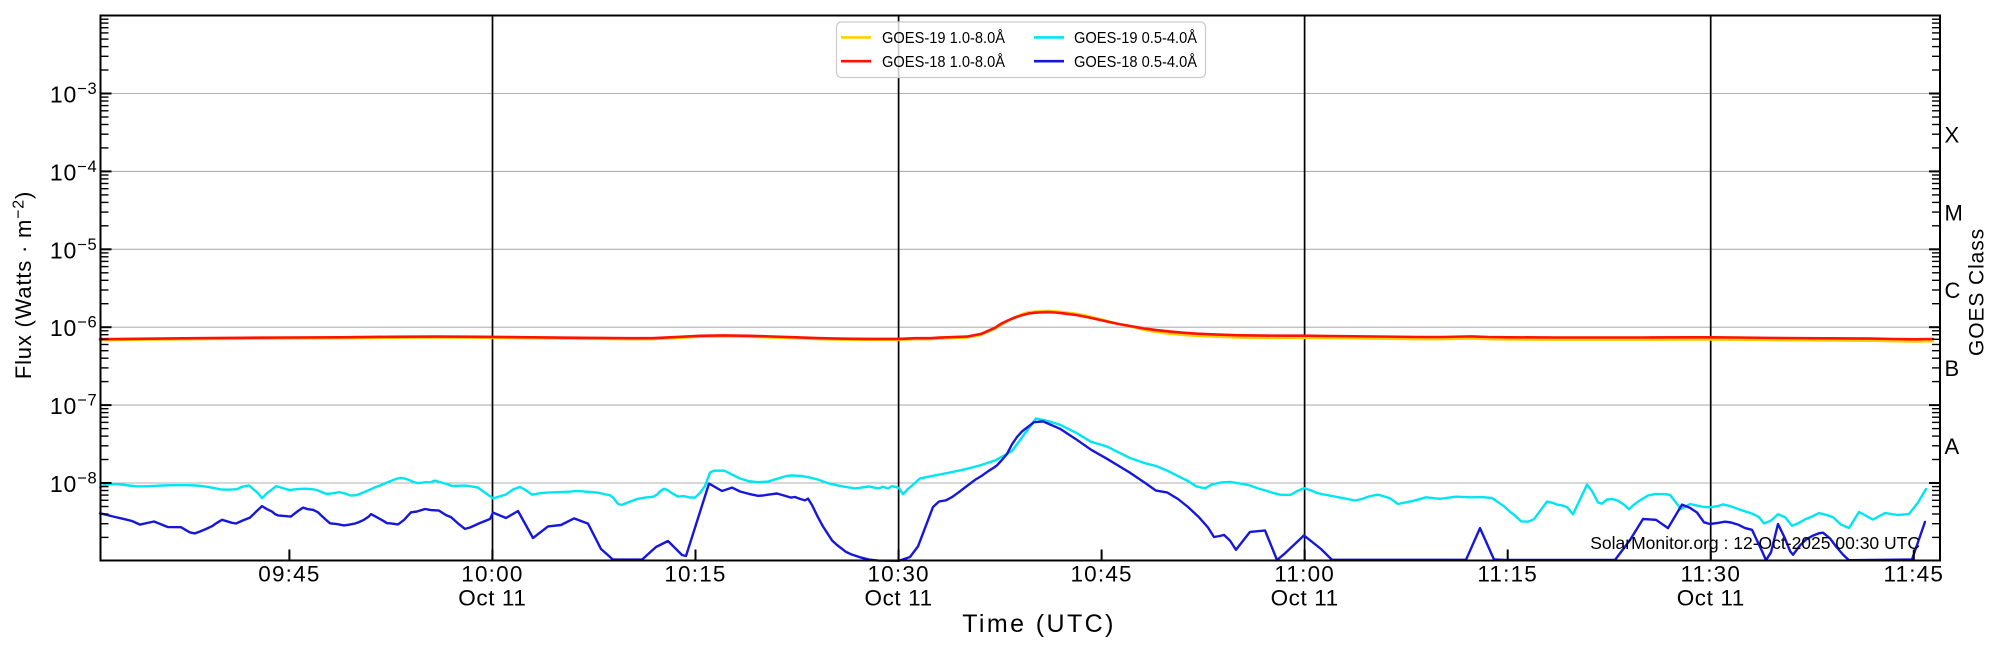 The height and width of the screenshot is (655, 2000). What do you see at coordinates (74, 172) in the screenshot?
I see `svg-text: 10⁻⁴` at bounding box center [74, 172].